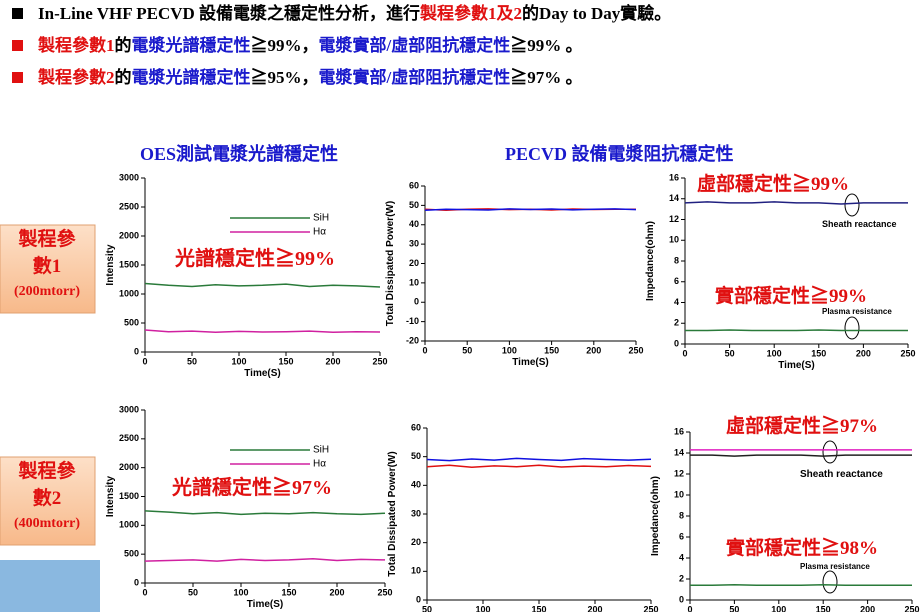 The image size is (922, 612). I want to click on bullet-text: 製程參數1的電漿光譜穩定性≧99%，電漿實部/虛部阻抗穩定性≧99% 。, so click(309, 45).